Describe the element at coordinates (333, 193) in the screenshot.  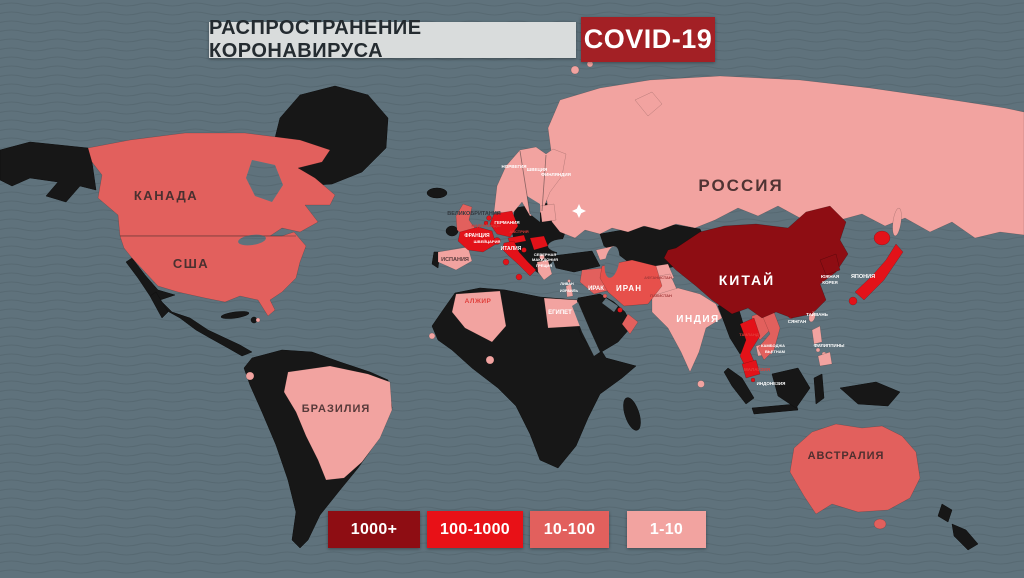
I see `internal-borders` at that location.